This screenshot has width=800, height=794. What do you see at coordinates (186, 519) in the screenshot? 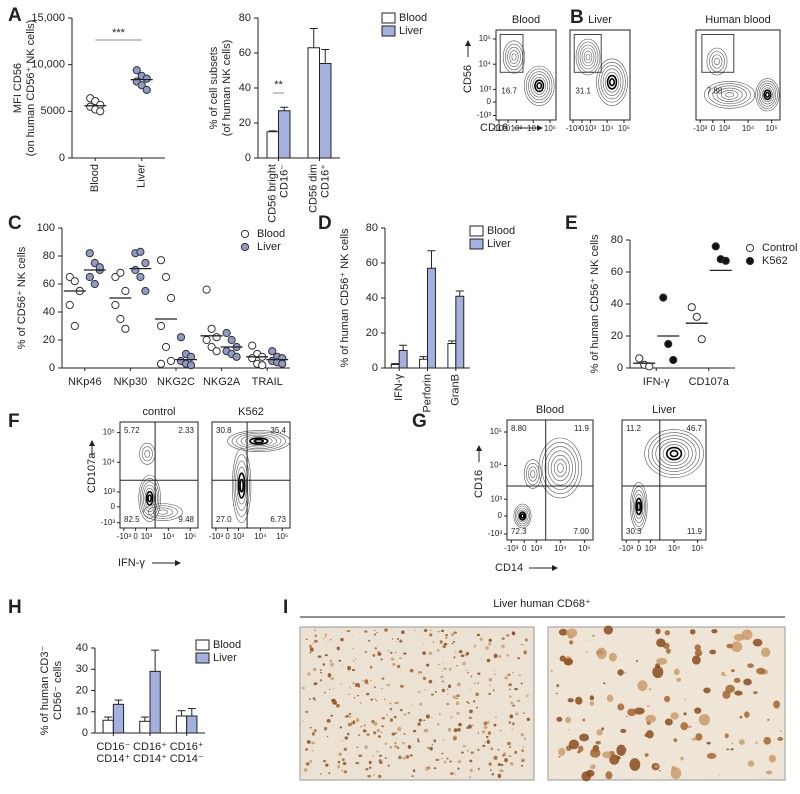
I see `quadrant-value: 9.48` at bounding box center [186, 519].